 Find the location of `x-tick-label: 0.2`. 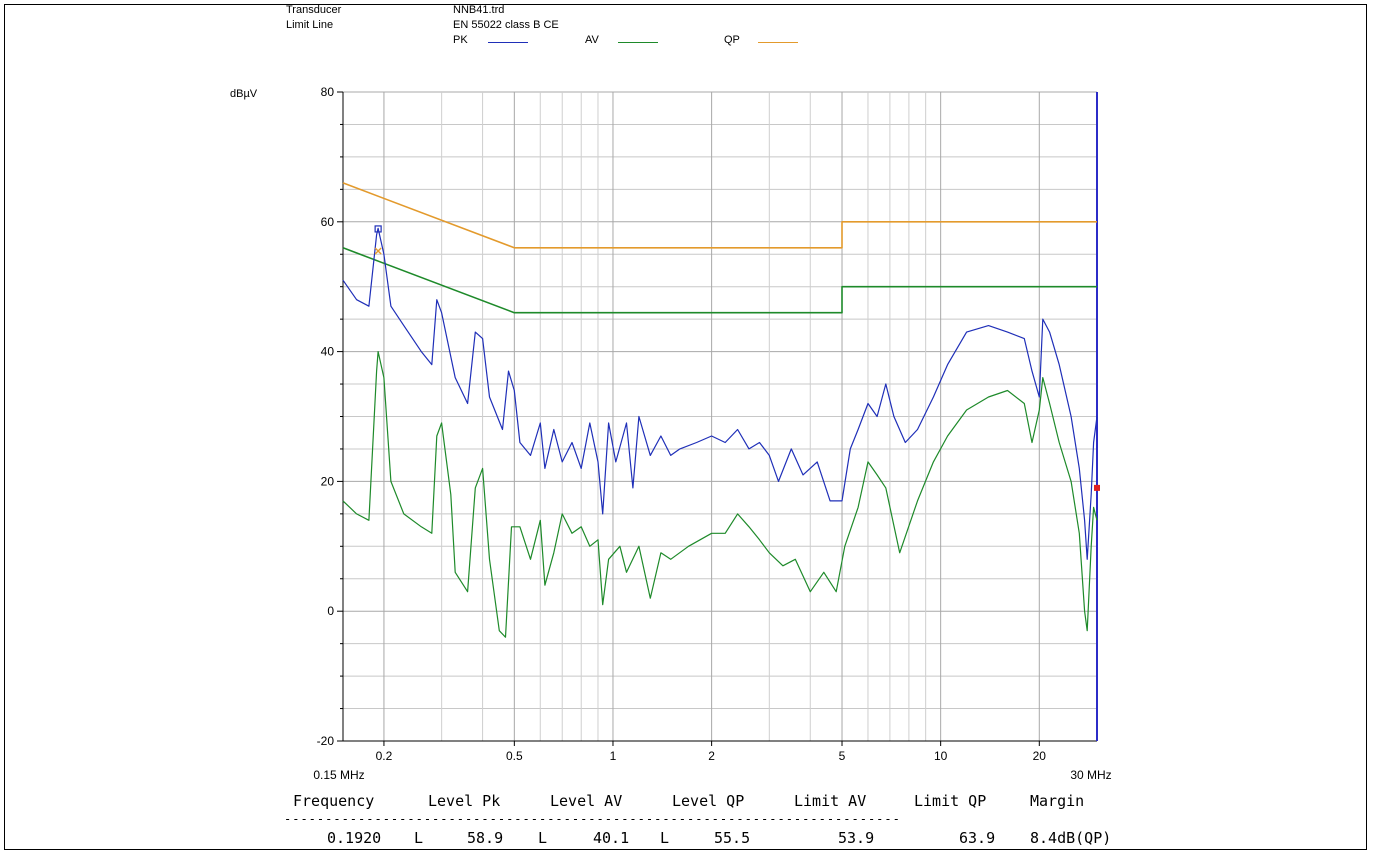

x-tick-label: 0.2 is located at coordinates (384, 756).